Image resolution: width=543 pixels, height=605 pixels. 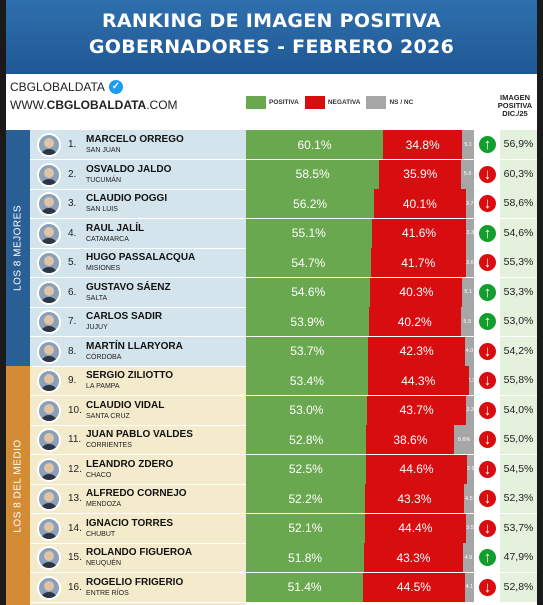 I want to click on bar-segment-negative: 44.3%, so click(x=418, y=381).